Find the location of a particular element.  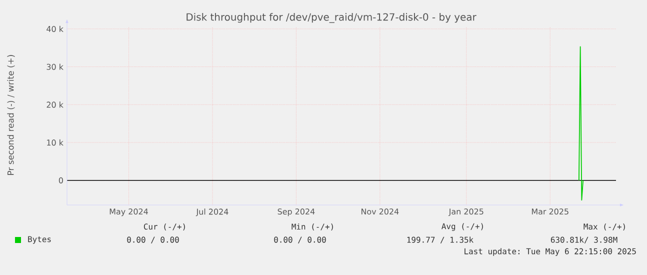

y-axis-title: Pr second read (-) / write (+) is located at coordinates (11, 115).